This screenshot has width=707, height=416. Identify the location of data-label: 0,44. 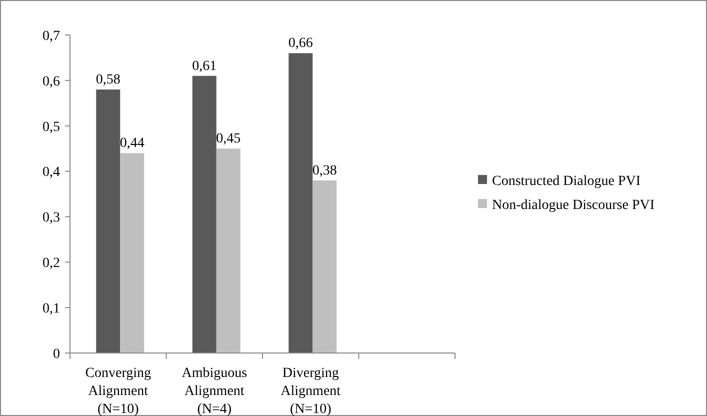
(132, 144).